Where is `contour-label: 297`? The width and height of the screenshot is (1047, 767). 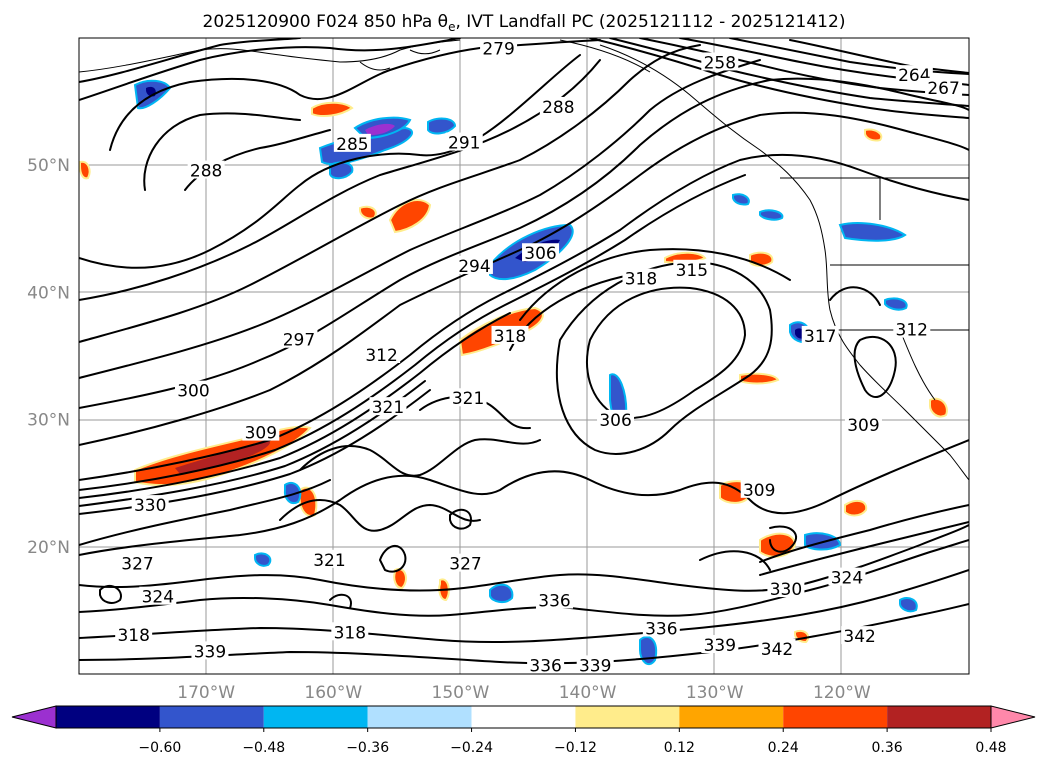 contour-label: 297 is located at coordinates (299, 341).